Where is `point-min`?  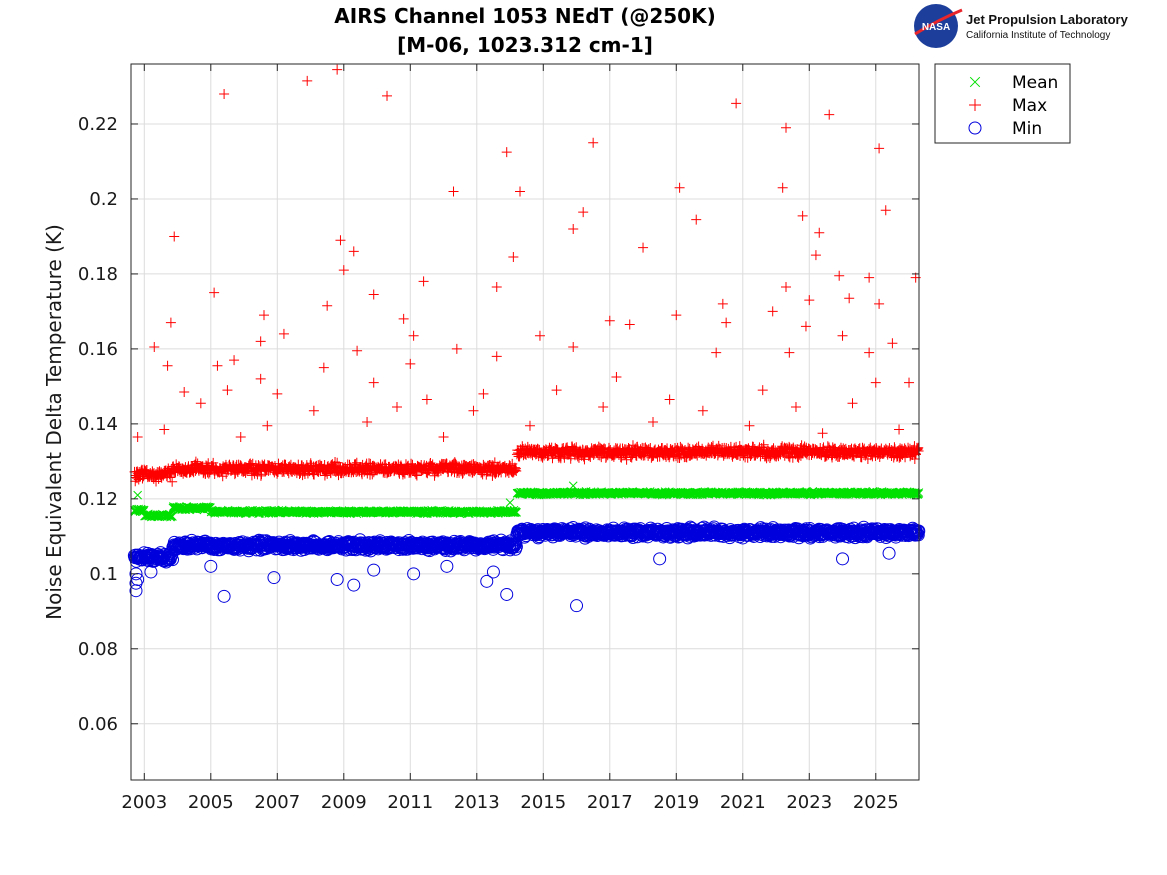 point-min is located at coordinates (918, 535).